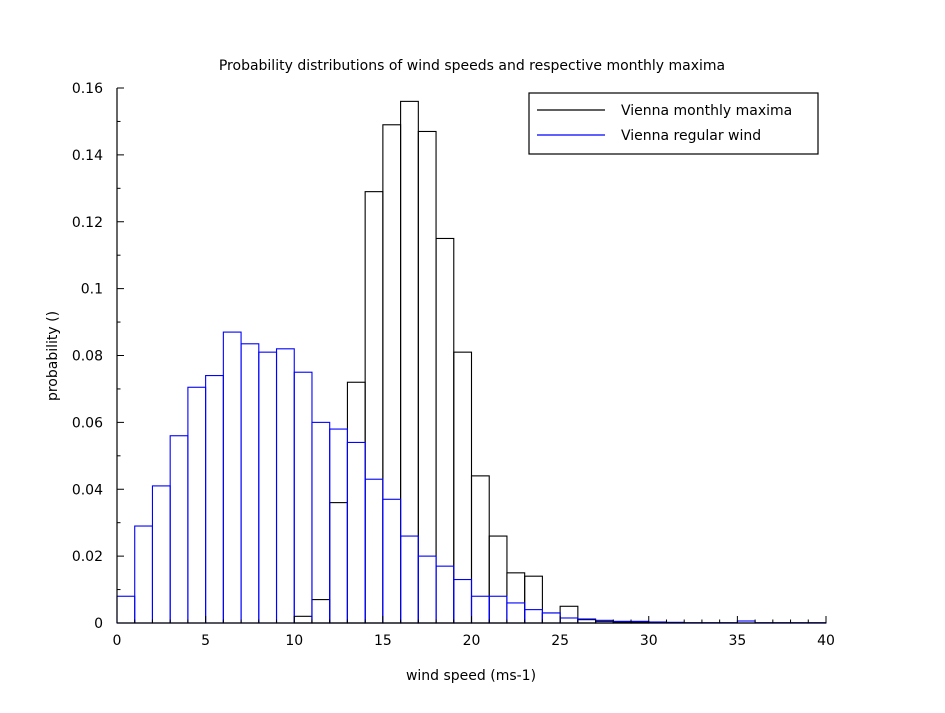  What do you see at coordinates (87, 357) in the screenshot?
I see `y-tick-label-0.08: 0.08` at bounding box center [87, 357].